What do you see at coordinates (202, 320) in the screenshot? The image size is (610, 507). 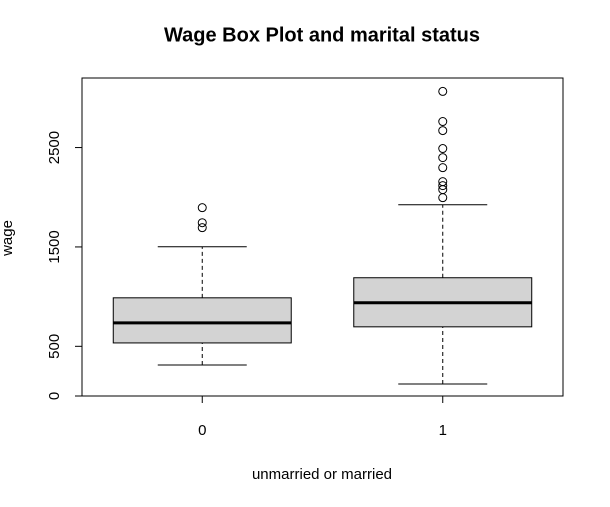 I see `box` at bounding box center [202, 320].